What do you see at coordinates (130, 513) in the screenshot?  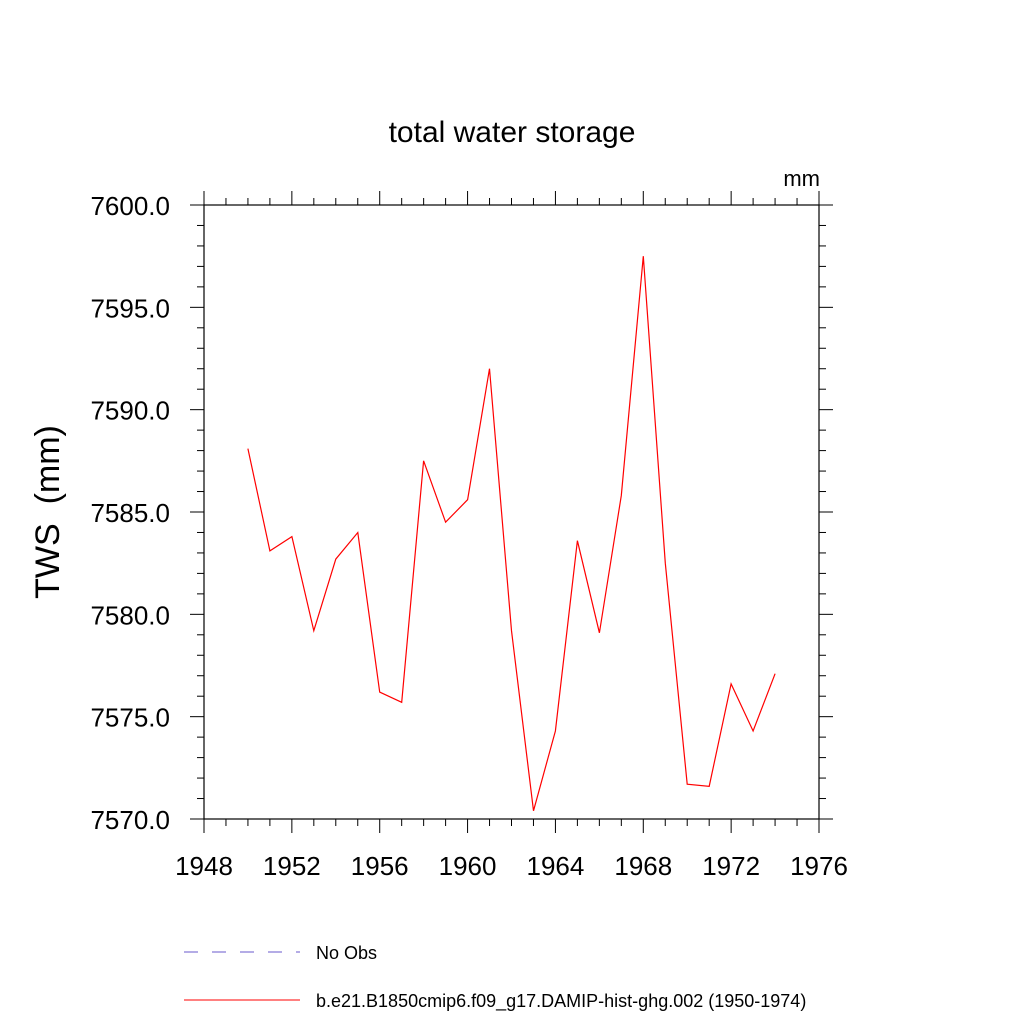 I see `y-tick-label: 7585.0` at bounding box center [130, 513].